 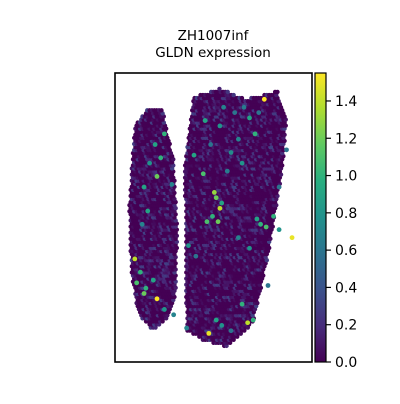 What do you see at coordinates (320, 217) in the screenshot?
I see `colorbar` at bounding box center [320, 217].